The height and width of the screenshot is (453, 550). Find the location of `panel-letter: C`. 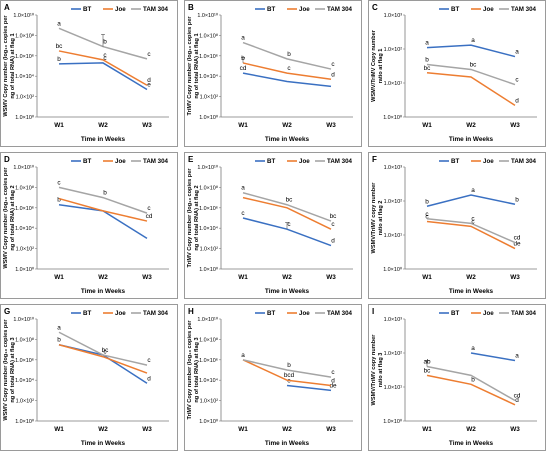

panel-letter: C is located at coordinates (375, 7).